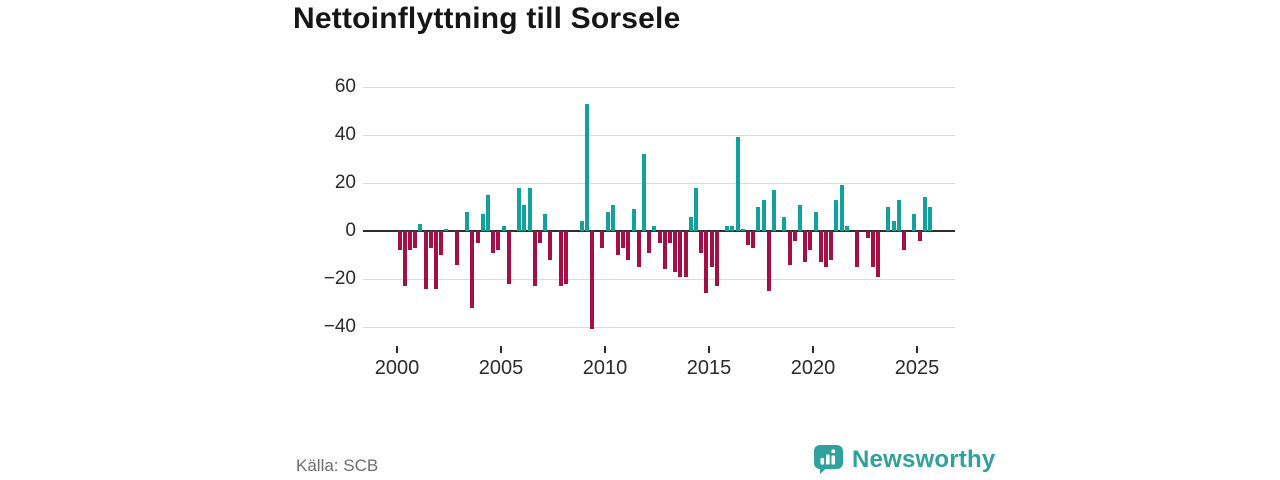 The width and height of the screenshot is (1280, 480). Describe the element at coordinates (831, 245) in the screenshot. I see `bar-2020q4` at that location.